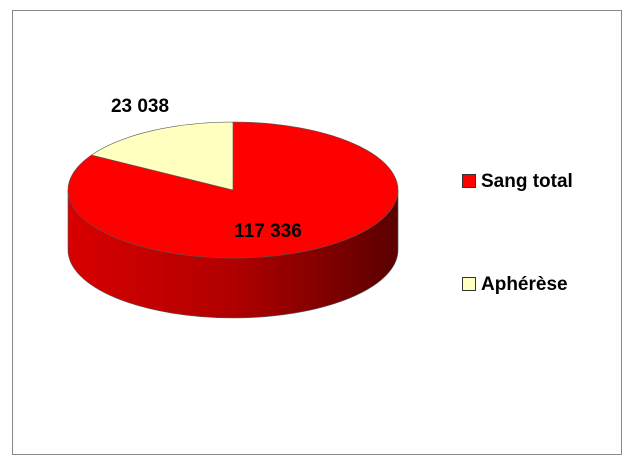 This screenshot has height=461, width=625. Describe the element at coordinates (524, 284) in the screenshot. I see `legend-label: Aphérèse` at that location.